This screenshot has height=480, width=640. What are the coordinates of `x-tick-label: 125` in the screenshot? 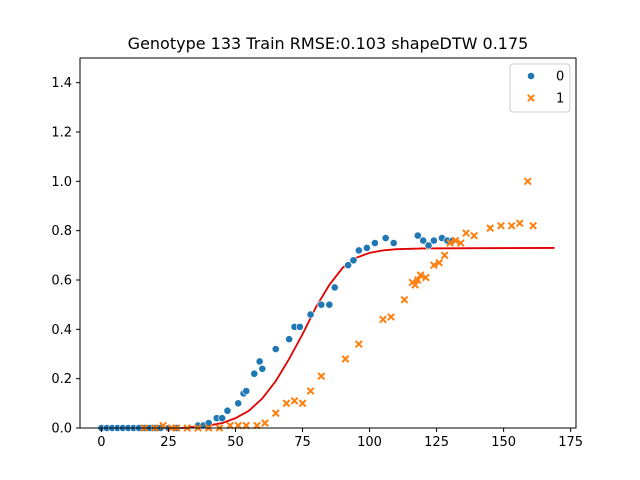 It's located at (436, 442).